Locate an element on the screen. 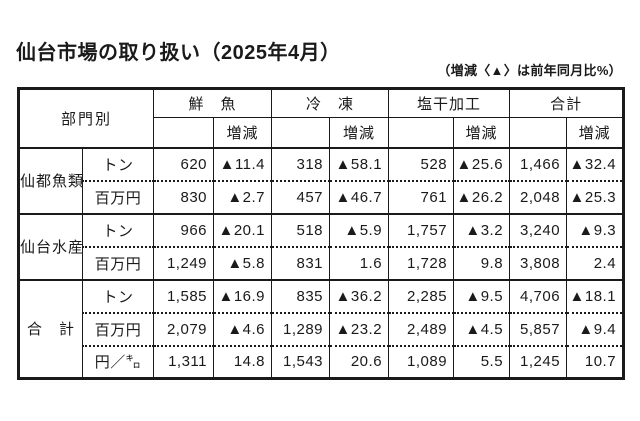 This screenshot has height=421, width=640. delta-header-total: 増減 is located at coordinates (595, 132).